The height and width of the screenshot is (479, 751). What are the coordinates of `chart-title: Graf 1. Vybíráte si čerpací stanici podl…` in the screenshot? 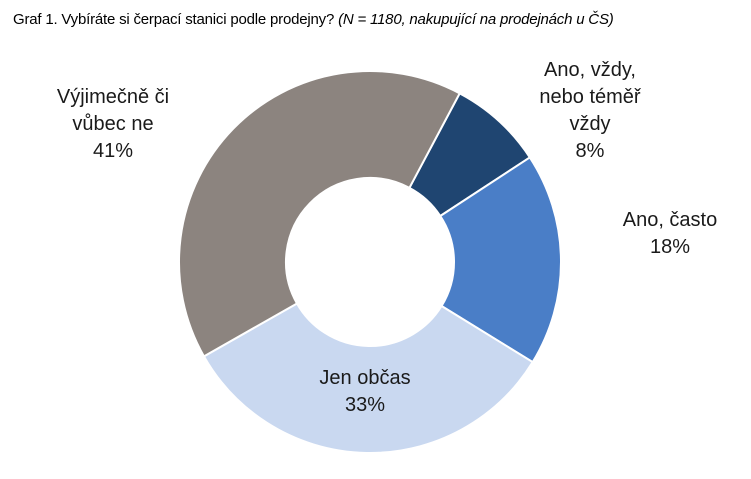 It's located at (313, 20).